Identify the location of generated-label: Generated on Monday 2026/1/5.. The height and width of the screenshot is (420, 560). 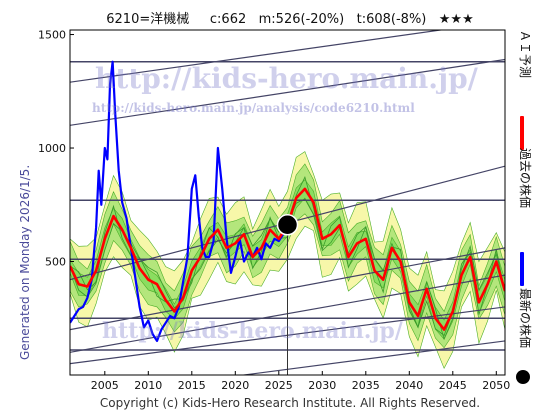
(25, 262).